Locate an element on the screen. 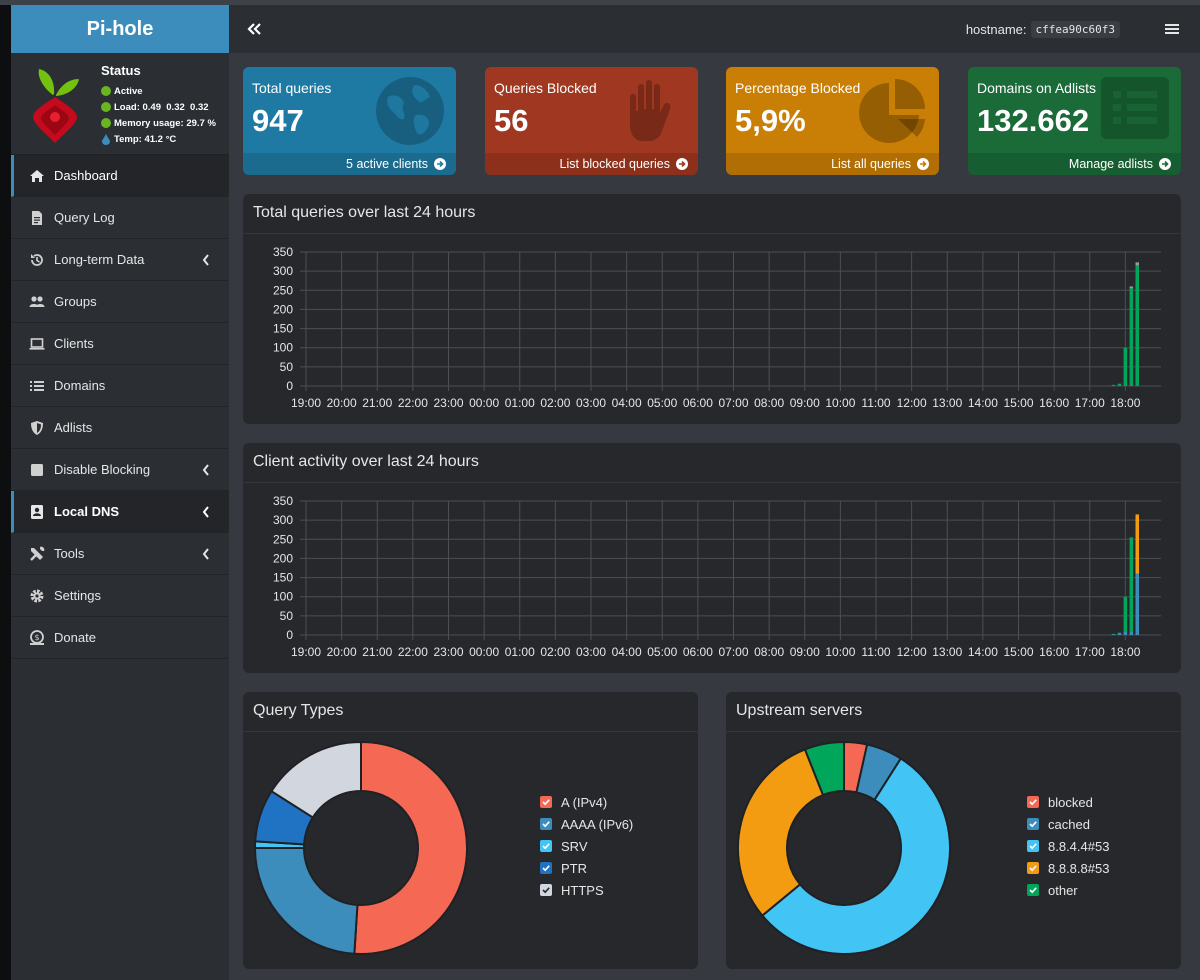 The image size is (1200, 980). stat-link-label: 5 active clients is located at coordinates (387, 164).